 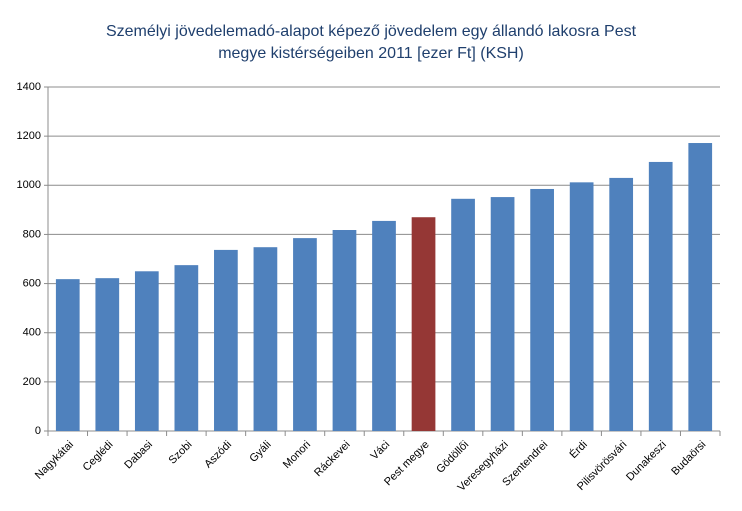 I want to click on y-tick-label: 600, so click(x=32, y=283).